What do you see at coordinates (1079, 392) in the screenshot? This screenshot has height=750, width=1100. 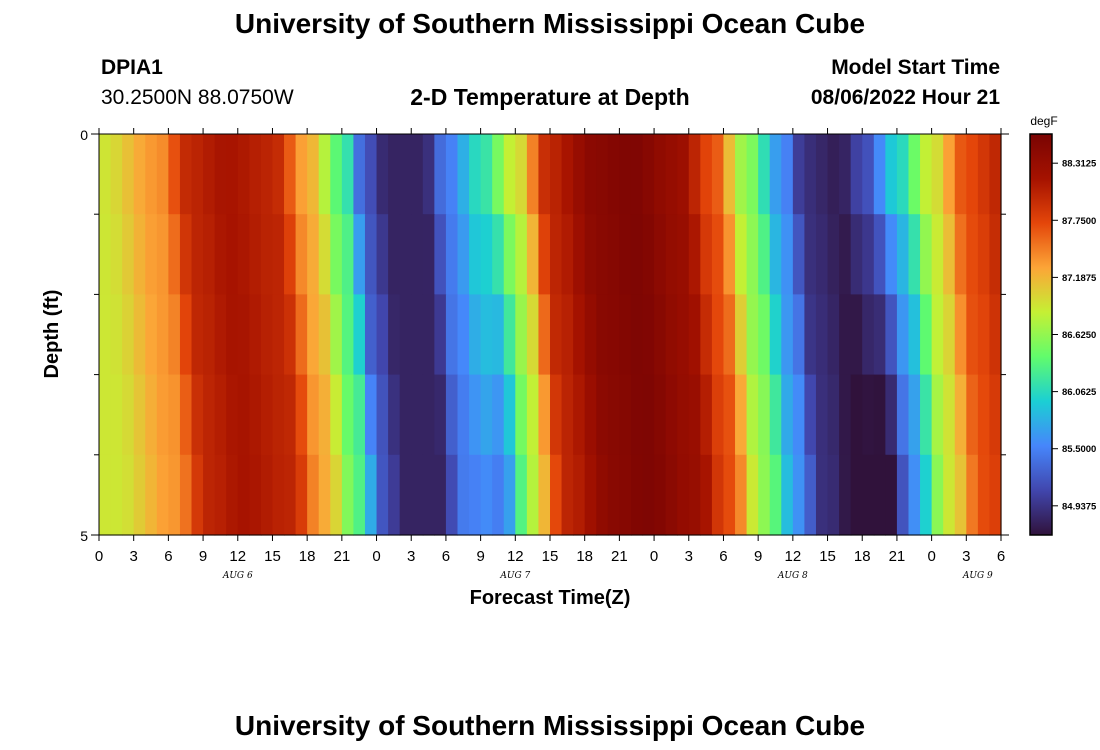 I see `colorbar-tick-label: 86.0625` at bounding box center [1079, 392].